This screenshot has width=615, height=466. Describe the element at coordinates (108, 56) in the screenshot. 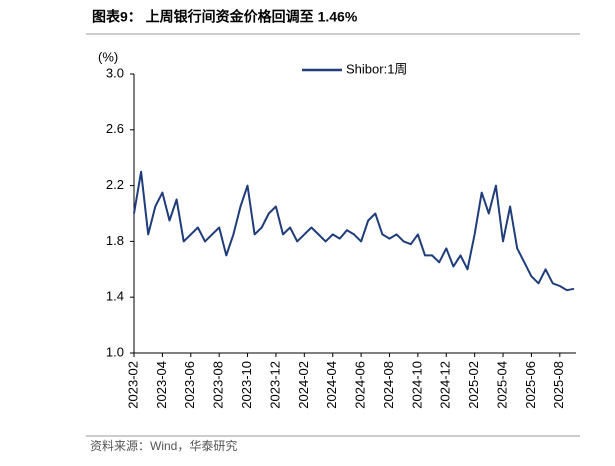

I see `y-unit: (%)` at that location.